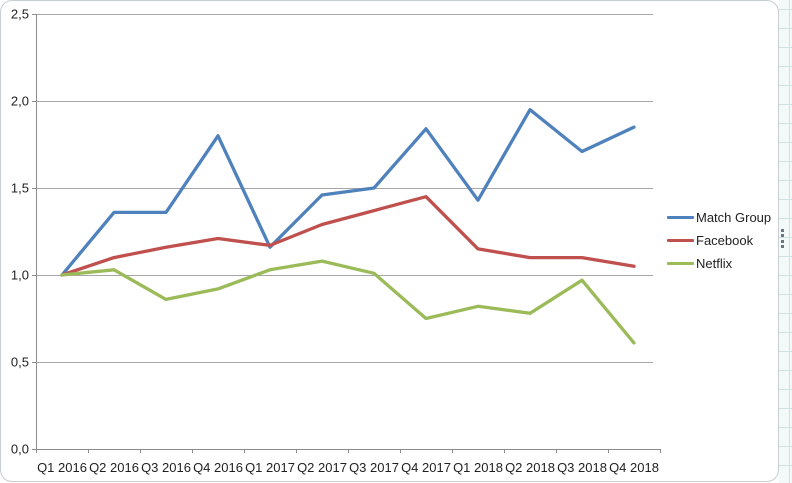  I want to click on worksheet-cells-strip, so click(785, 241).